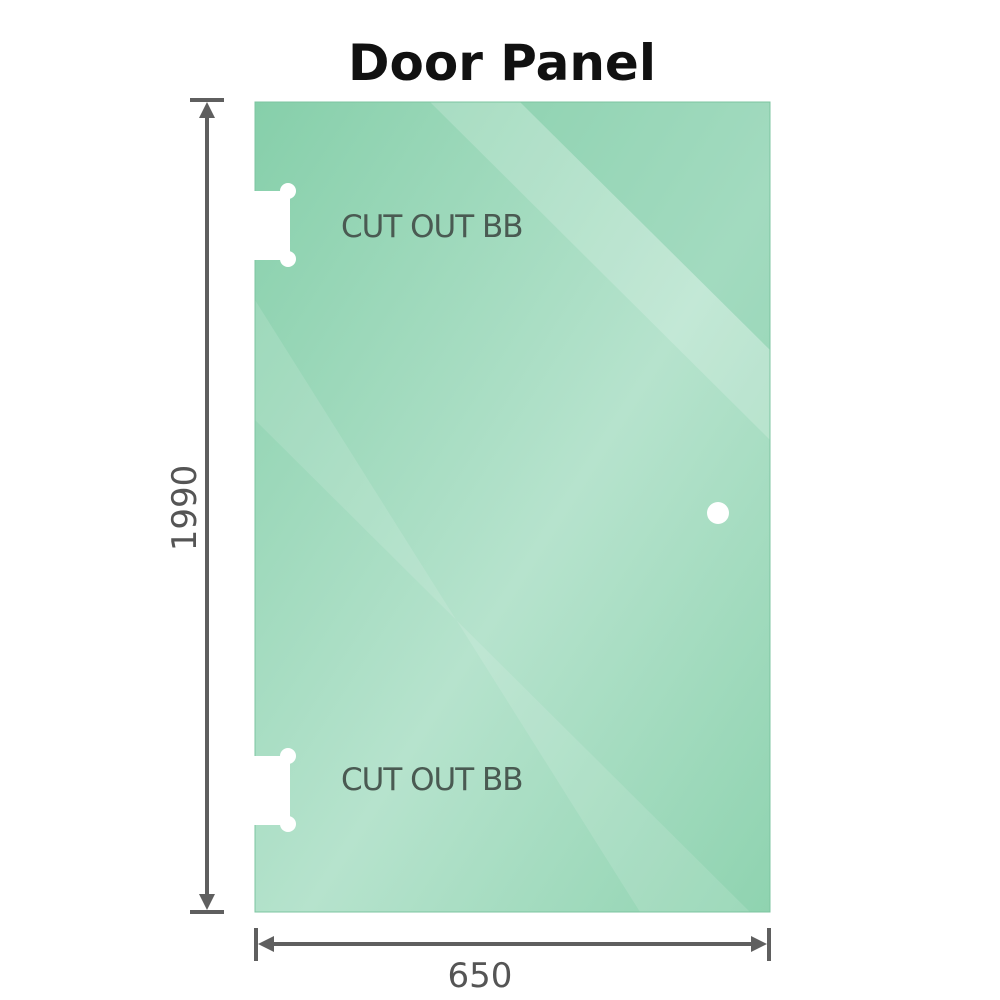 This screenshot has width=1000, height=1000. What do you see at coordinates (275, 225) in the screenshot?
I see `cutout-top` at bounding box center [275, 225].